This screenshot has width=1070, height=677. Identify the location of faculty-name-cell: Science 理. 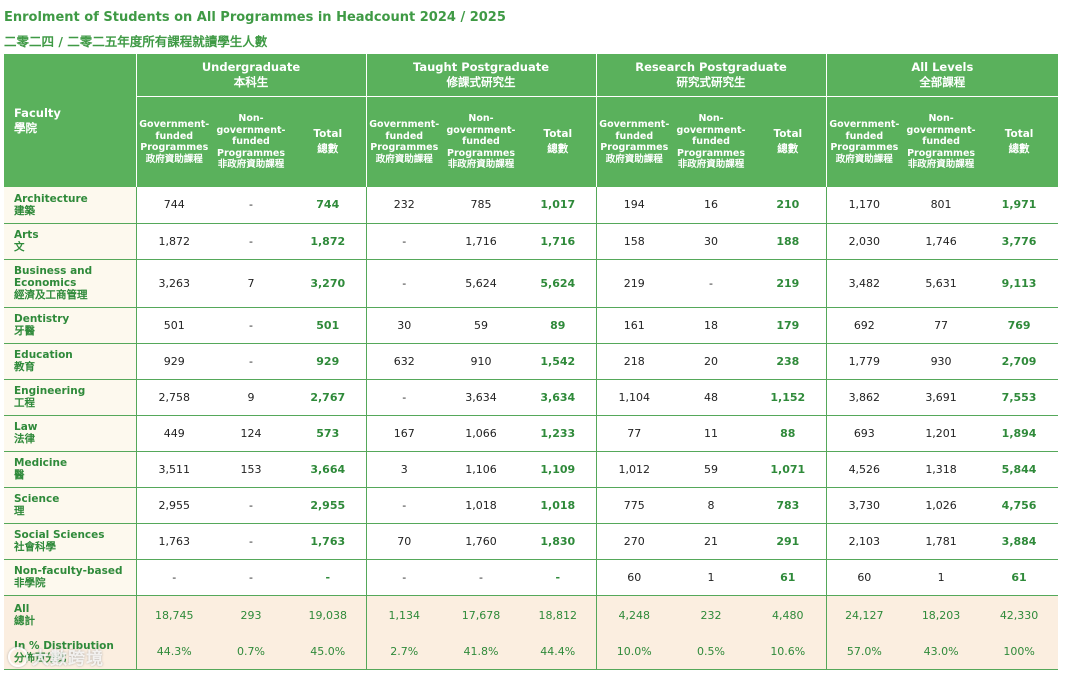
(70, 505).